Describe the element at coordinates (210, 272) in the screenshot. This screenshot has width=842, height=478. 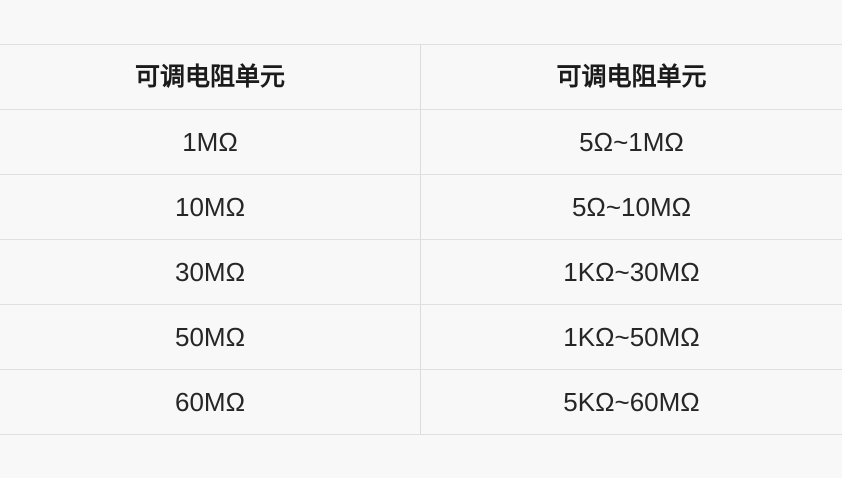
I see `resistance-unit-cell: 30MΩ` at that location.